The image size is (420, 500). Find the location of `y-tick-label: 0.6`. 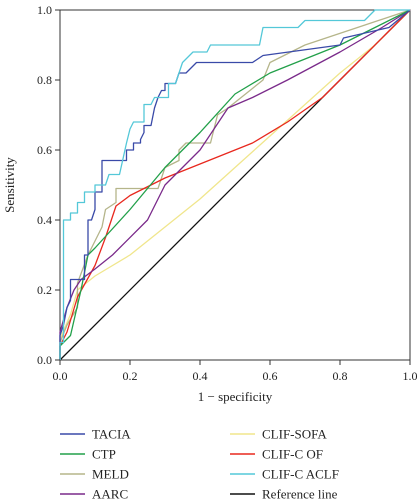

y-tick-label: 0.6 is located at coordinates (44, 150).